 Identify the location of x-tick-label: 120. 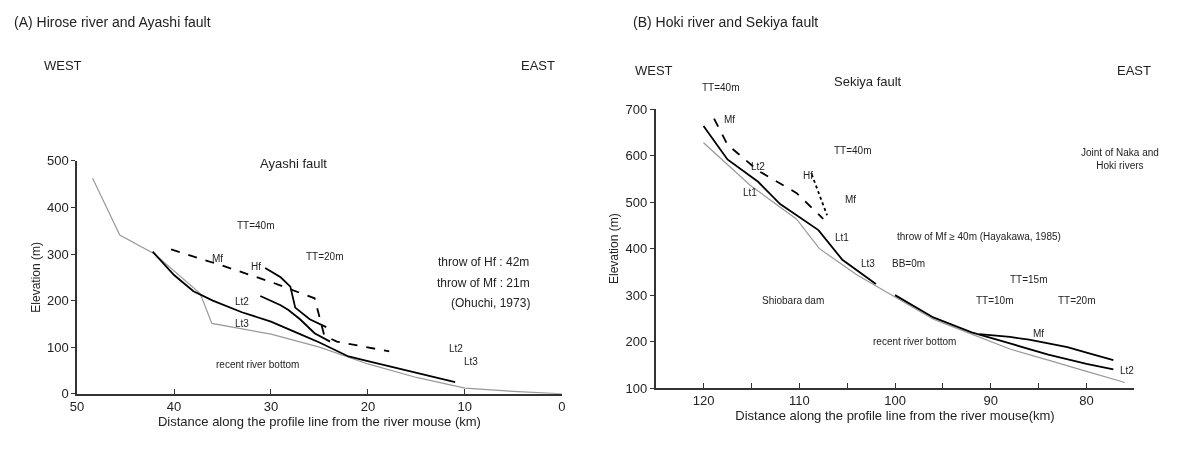
(703, 401).